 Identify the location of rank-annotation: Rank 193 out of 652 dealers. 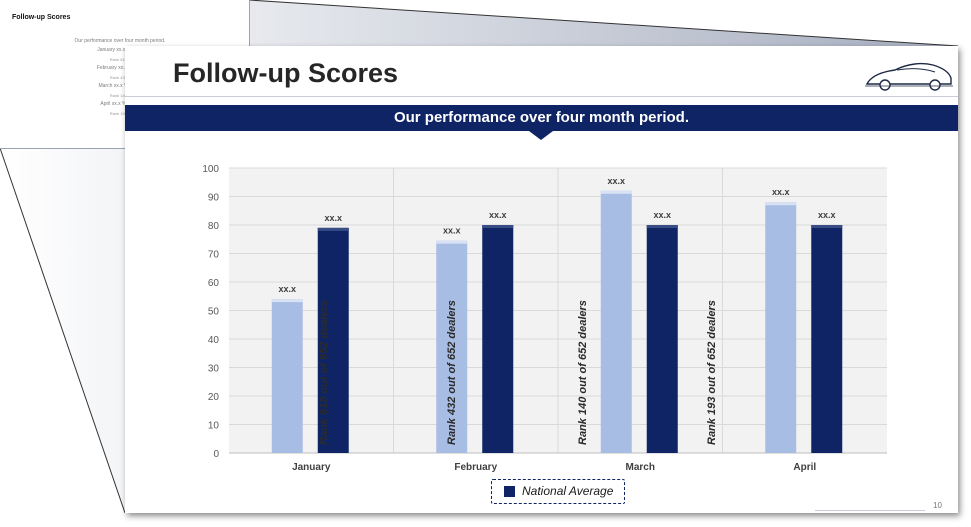
(712, 372).